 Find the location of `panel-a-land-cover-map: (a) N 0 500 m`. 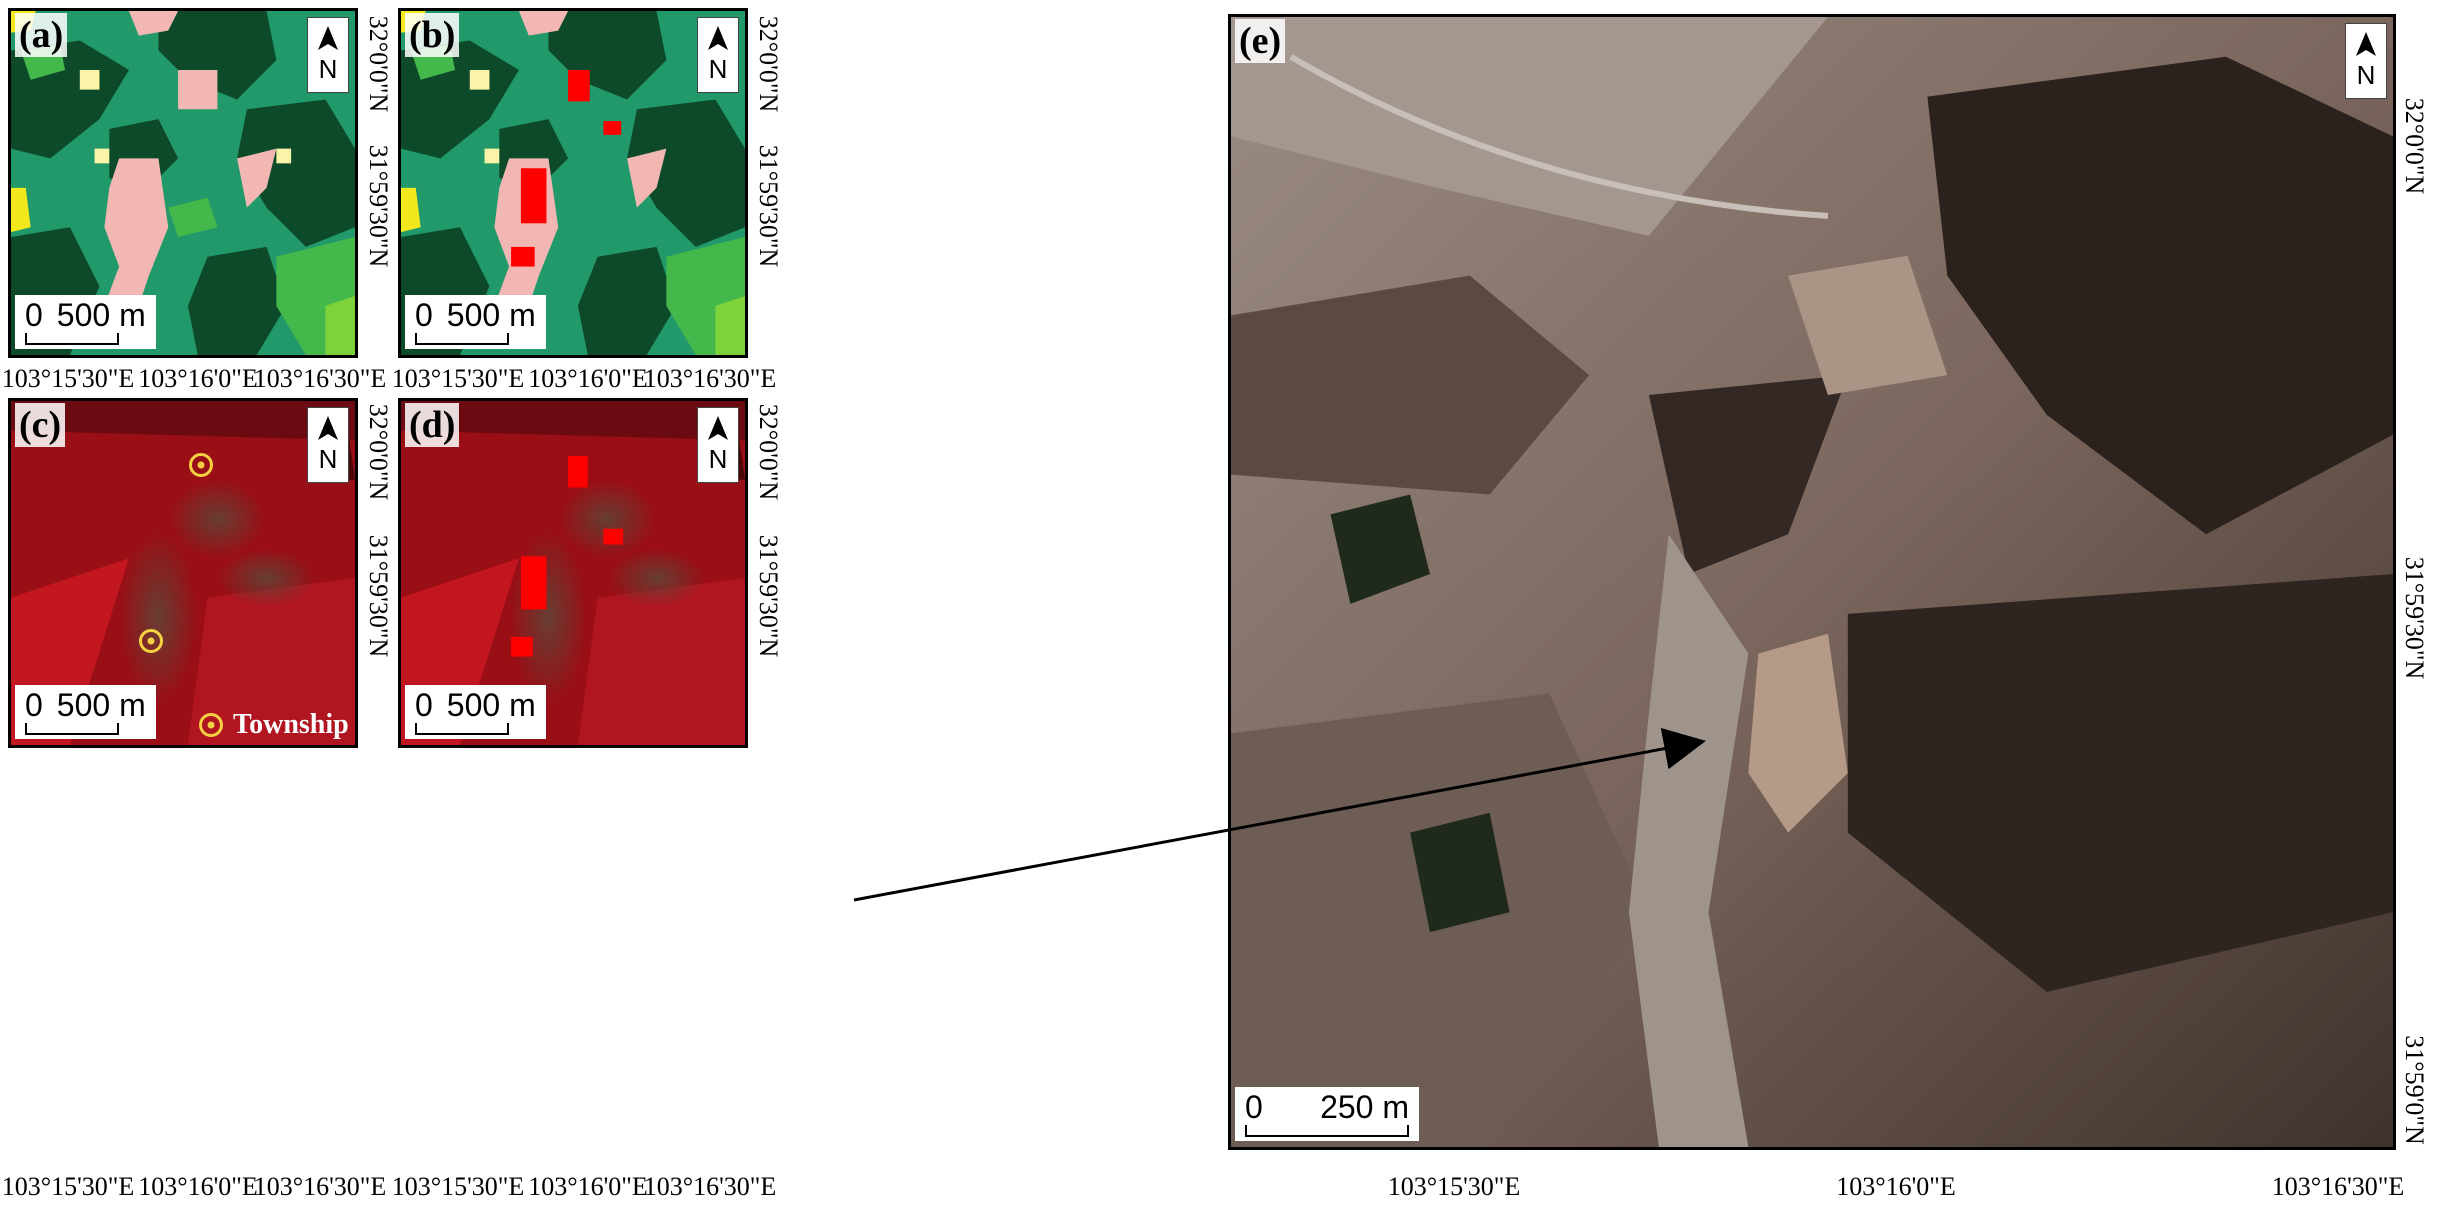

panel-a-land-cover-map: (a) N 0 500 m is located at coordinates (183, 183).